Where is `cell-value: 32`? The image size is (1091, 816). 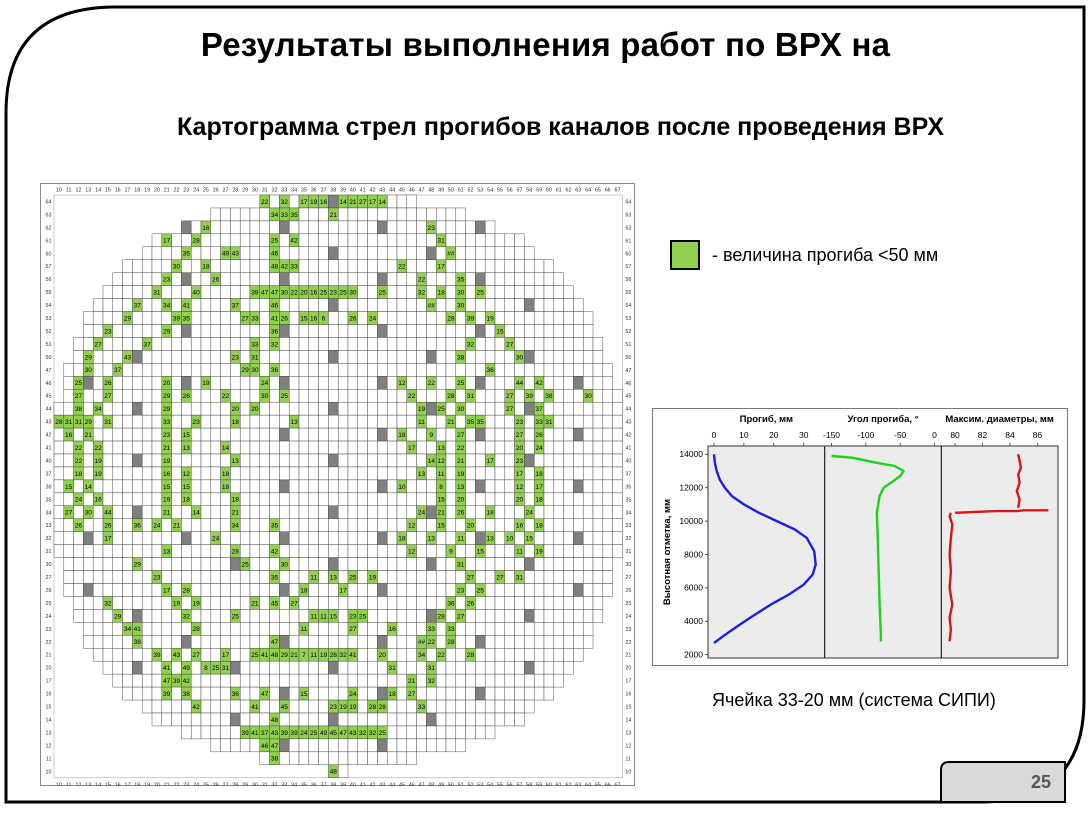
cell-value: 32 is located at coordinates (422, 293).